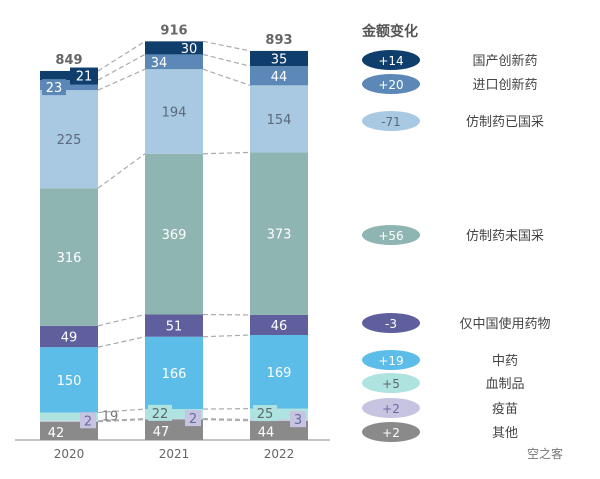 The image size is (600, 479). I want to click on legend-change: -71, so click(391, 122).